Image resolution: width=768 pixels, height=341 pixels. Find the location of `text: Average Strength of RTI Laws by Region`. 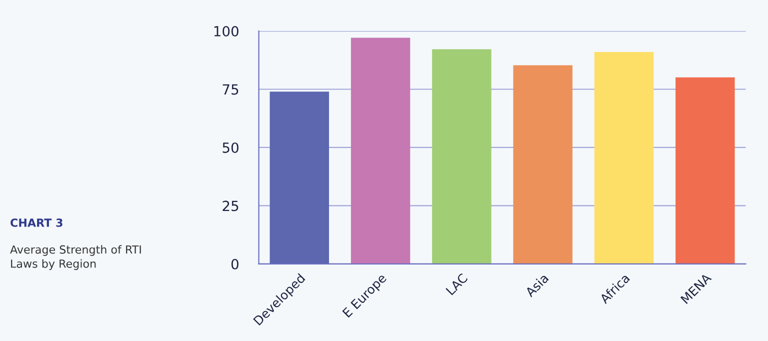

text: Average Strength of RTI Laws by Region is located at coordinates (75, 257).